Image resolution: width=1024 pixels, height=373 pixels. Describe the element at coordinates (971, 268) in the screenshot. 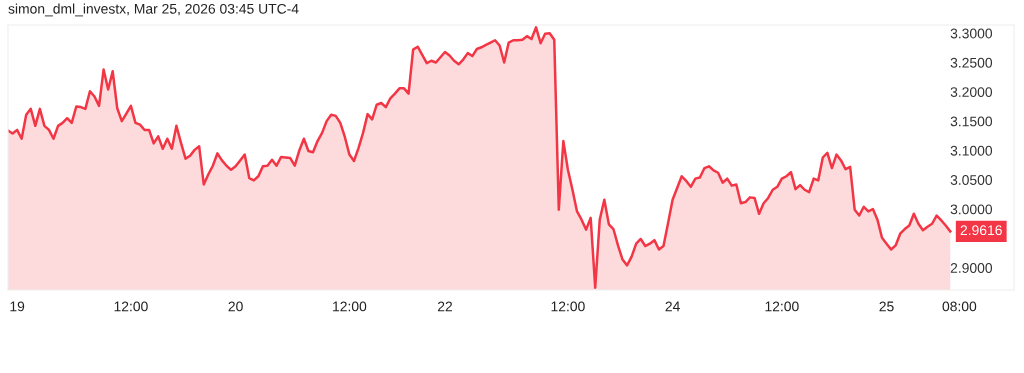

I see `y-tick-label: 2.9000` at that location.